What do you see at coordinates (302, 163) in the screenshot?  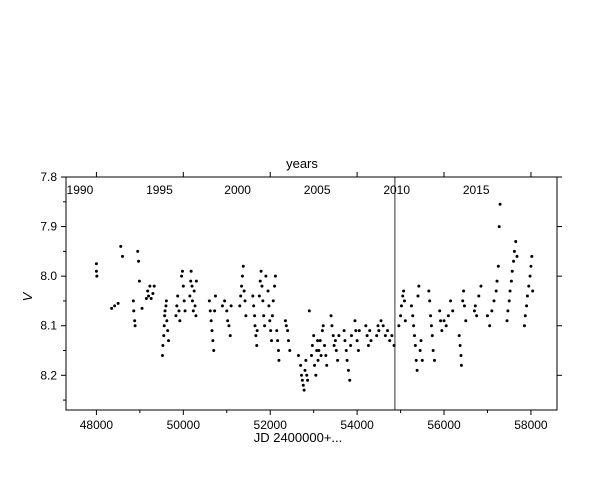 I see `top-axis-title: years` at bounding box center [302, 163].